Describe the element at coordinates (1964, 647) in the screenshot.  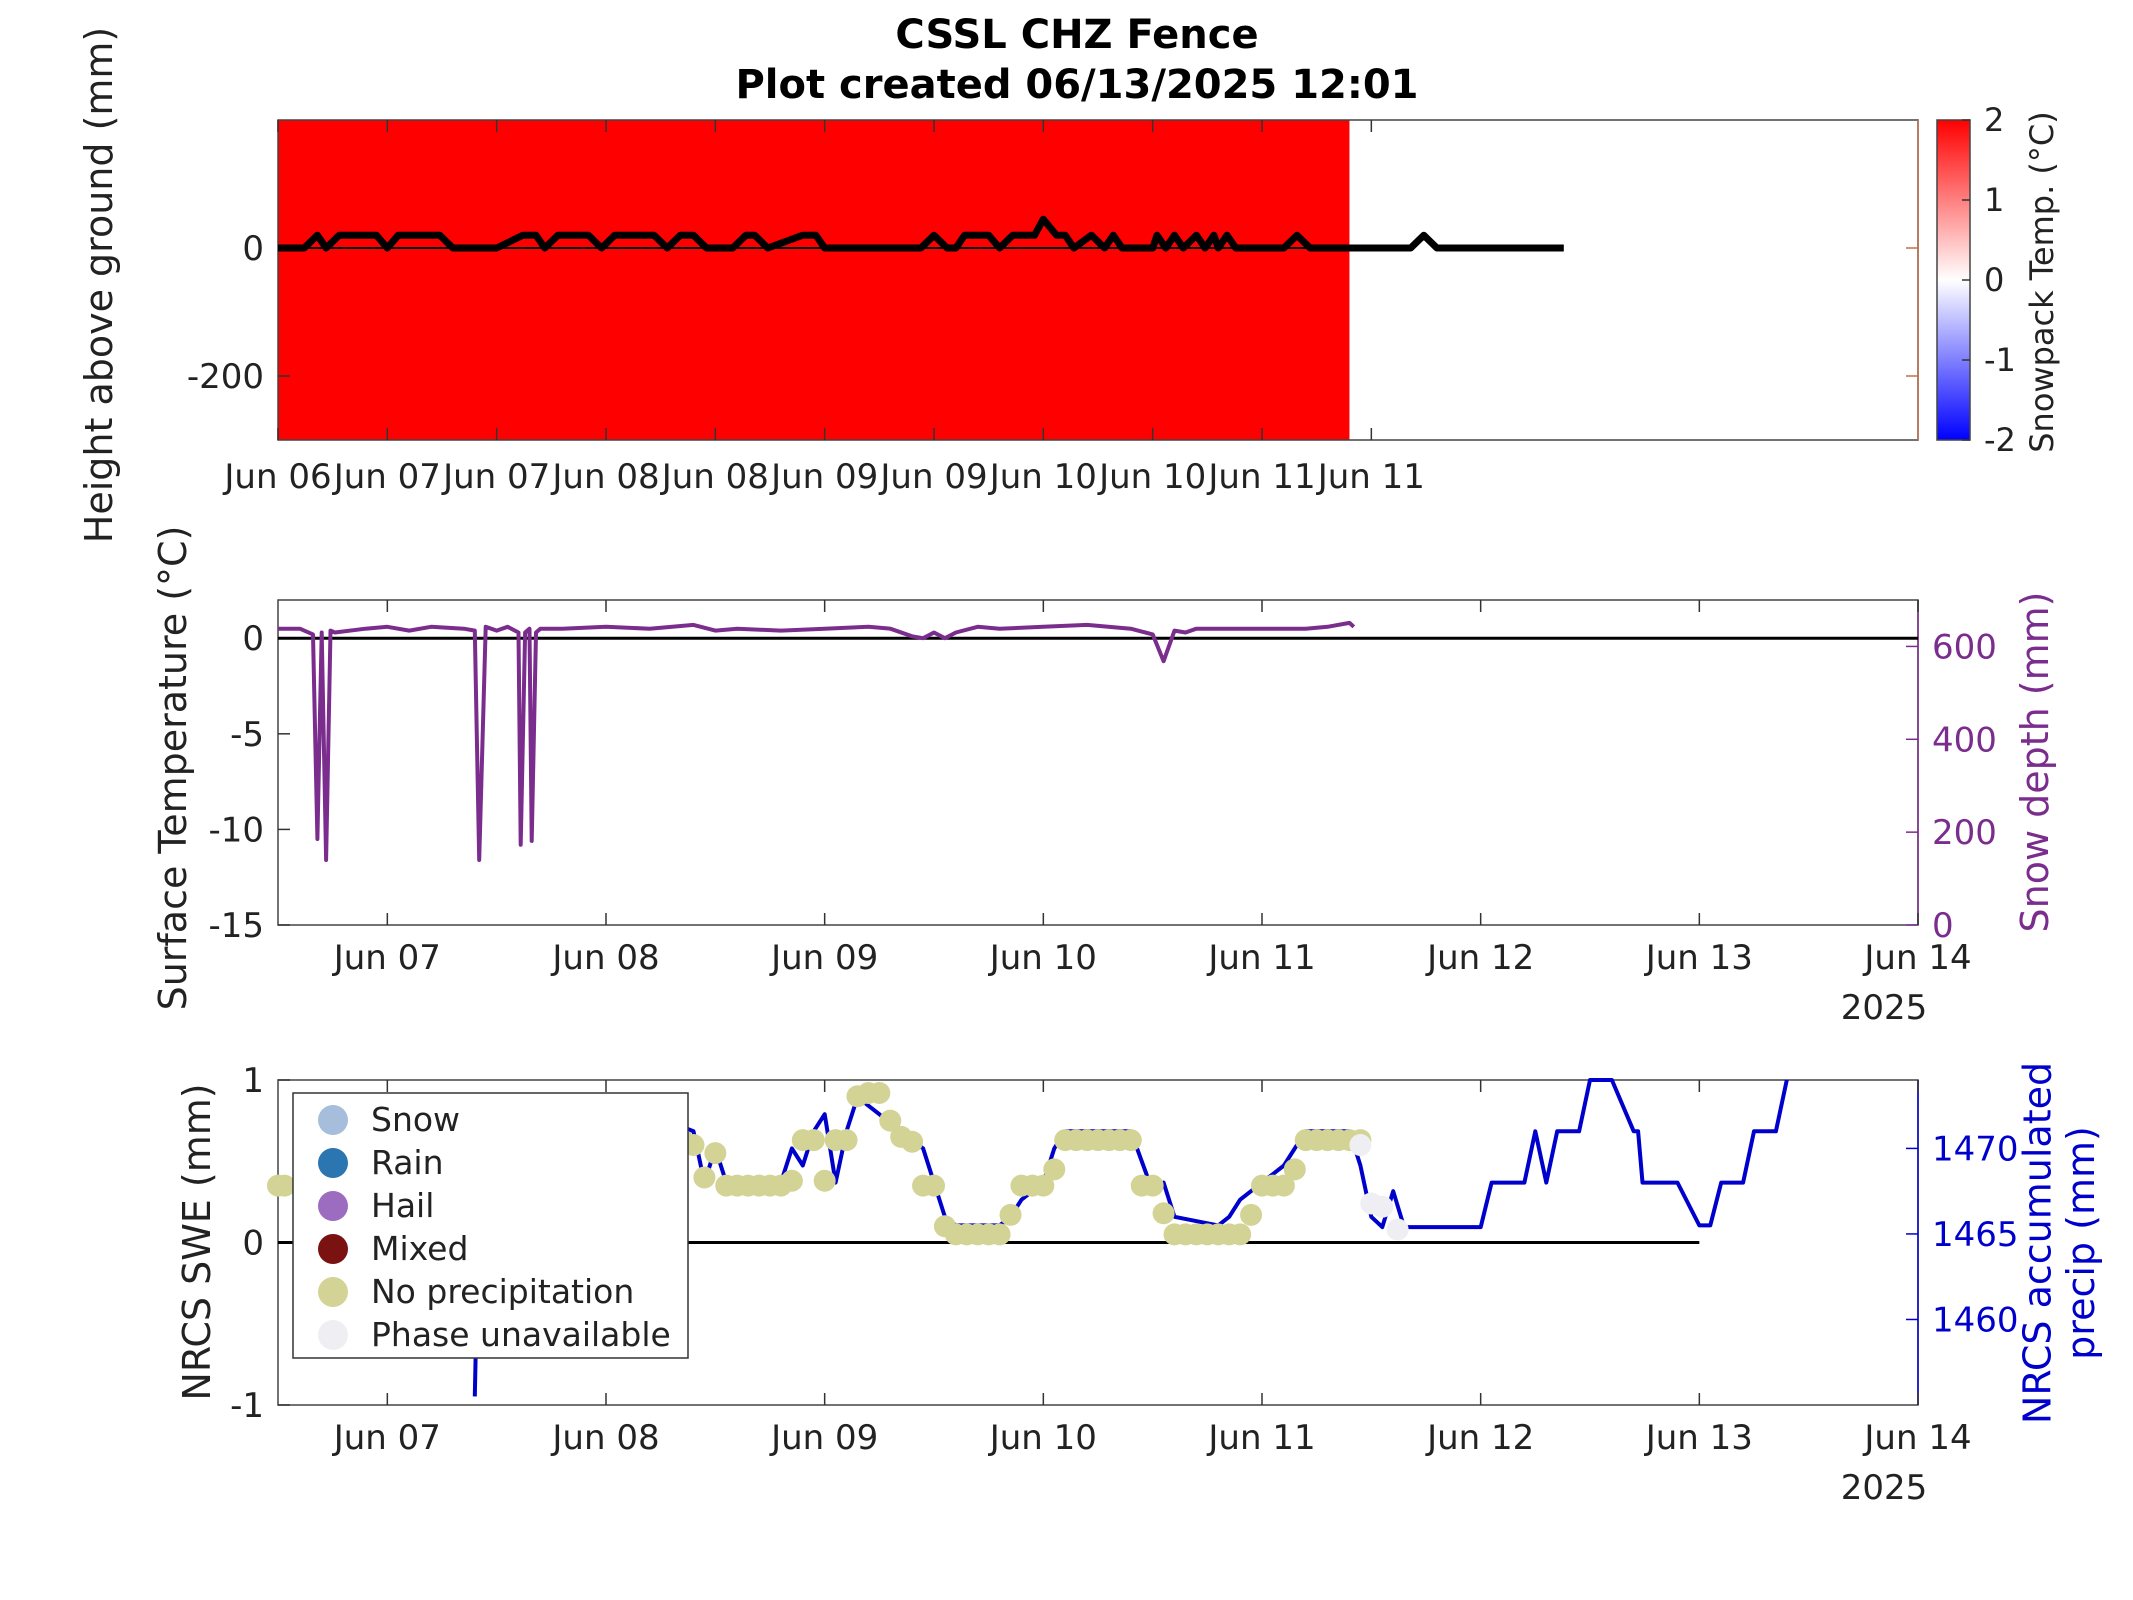
I see `right-y-tick-label: 600` at that location.